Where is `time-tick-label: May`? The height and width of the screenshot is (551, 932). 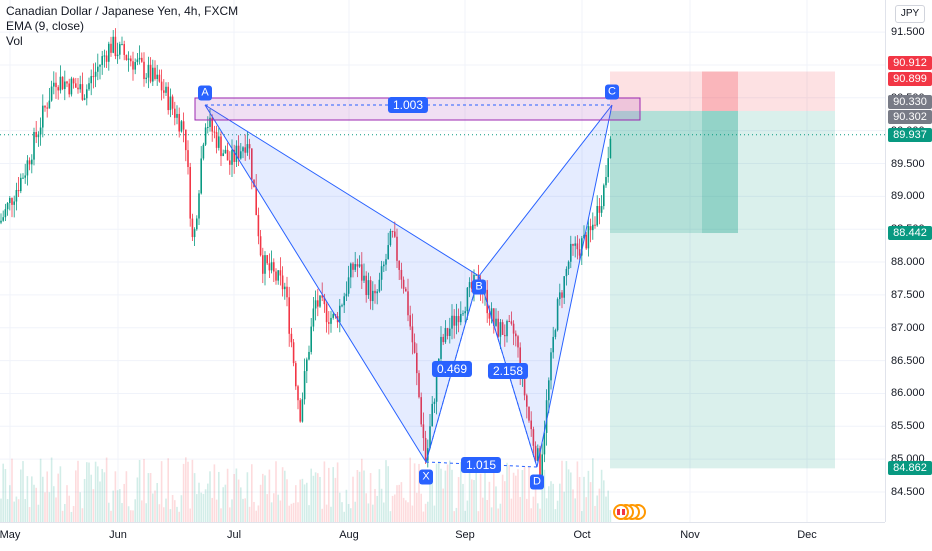 time-tick-label: May is located at coordinates (10, 535).